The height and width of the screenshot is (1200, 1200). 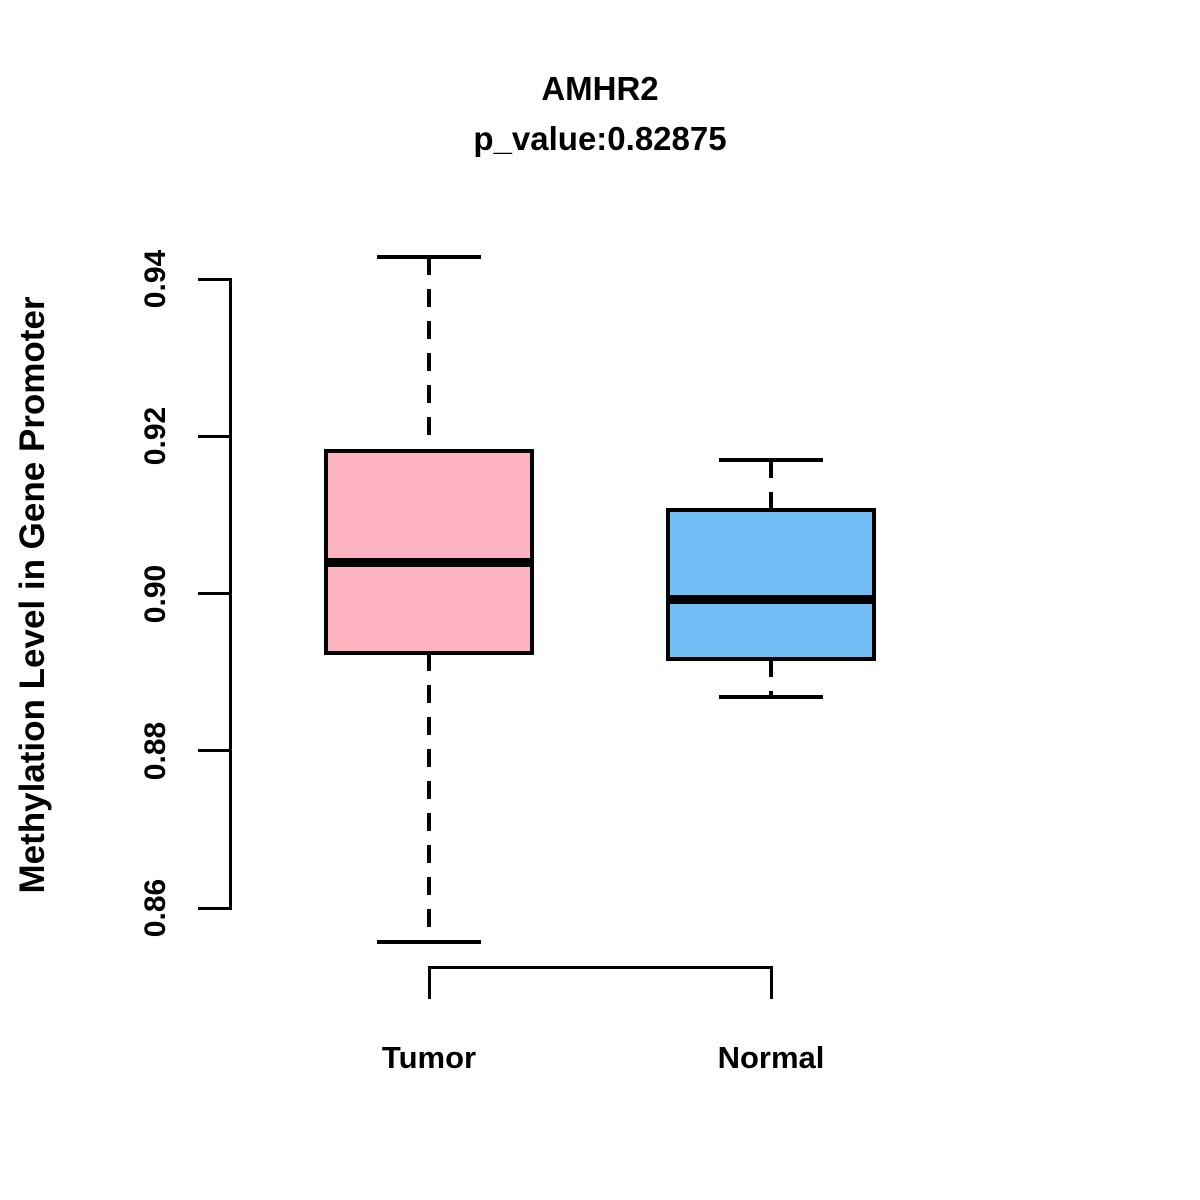 What do you see at coordinates (771, 584) in the screenshot?
I see `box-normal` at bounding box center [771, 584].